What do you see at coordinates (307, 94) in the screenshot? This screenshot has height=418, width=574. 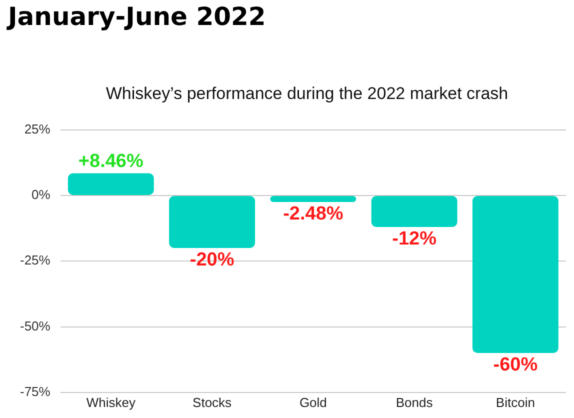 I see `chart-subtitle: Whiskey’s performance during the 2022 market crash` at bounding box center [307, 94].